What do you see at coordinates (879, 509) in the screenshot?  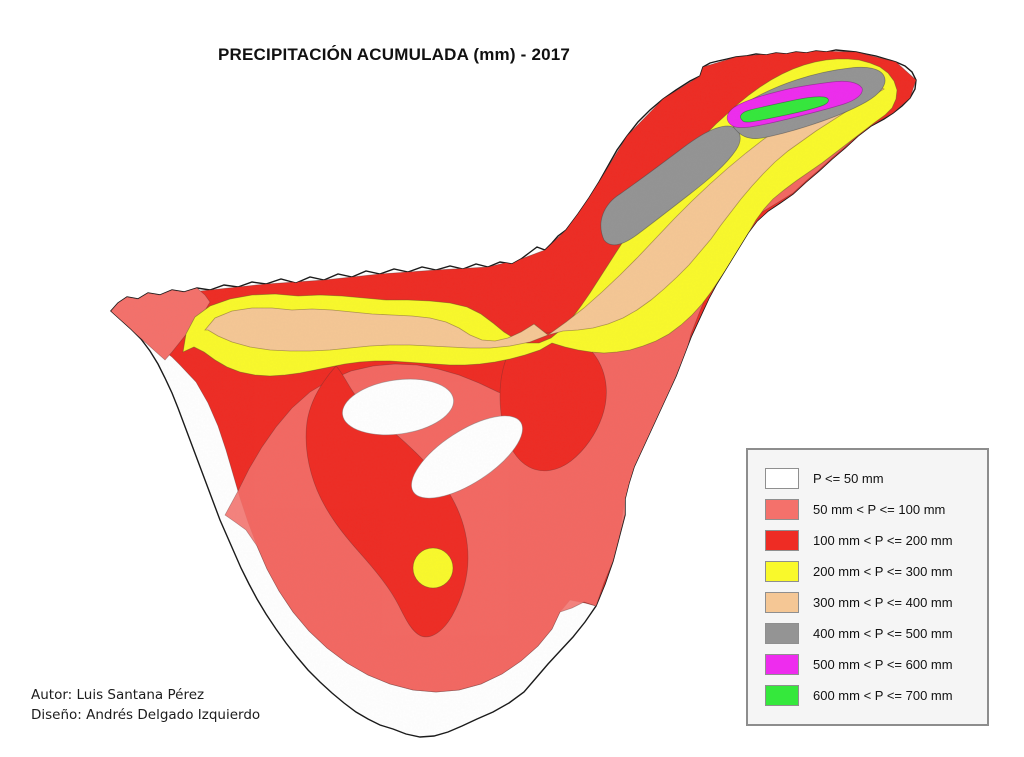 I see `legend-label: 50 mm < P <= 100 mm` at bounding box center [879, 509].